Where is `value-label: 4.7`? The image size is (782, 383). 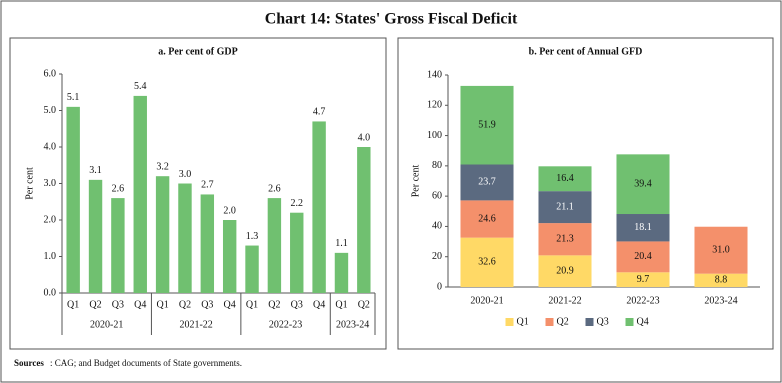
value-label: 4.7 is located at coordinates (319, 112).